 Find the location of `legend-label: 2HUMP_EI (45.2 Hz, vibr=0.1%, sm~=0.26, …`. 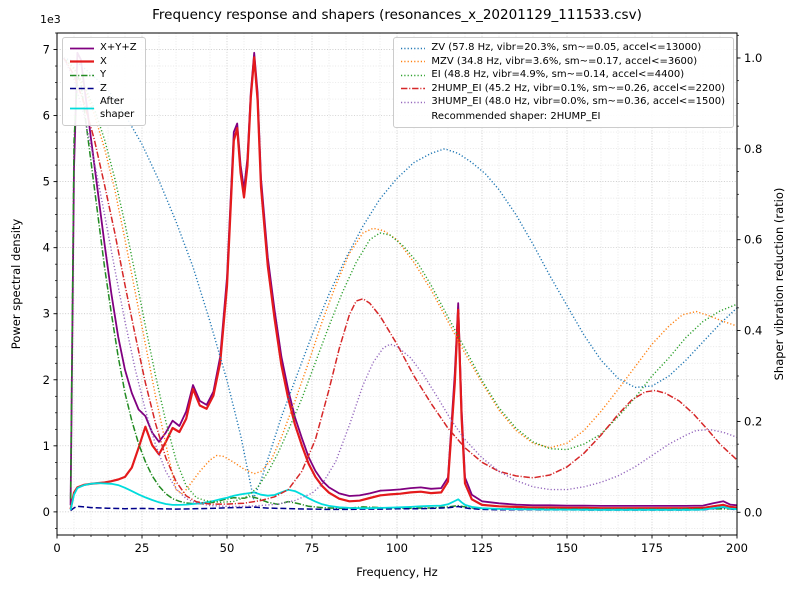

legend-label: 2HUMP_EI (45.2 Hz, vibr=0.1%, sm~=0.26, … is located at coordinates (578, 88).